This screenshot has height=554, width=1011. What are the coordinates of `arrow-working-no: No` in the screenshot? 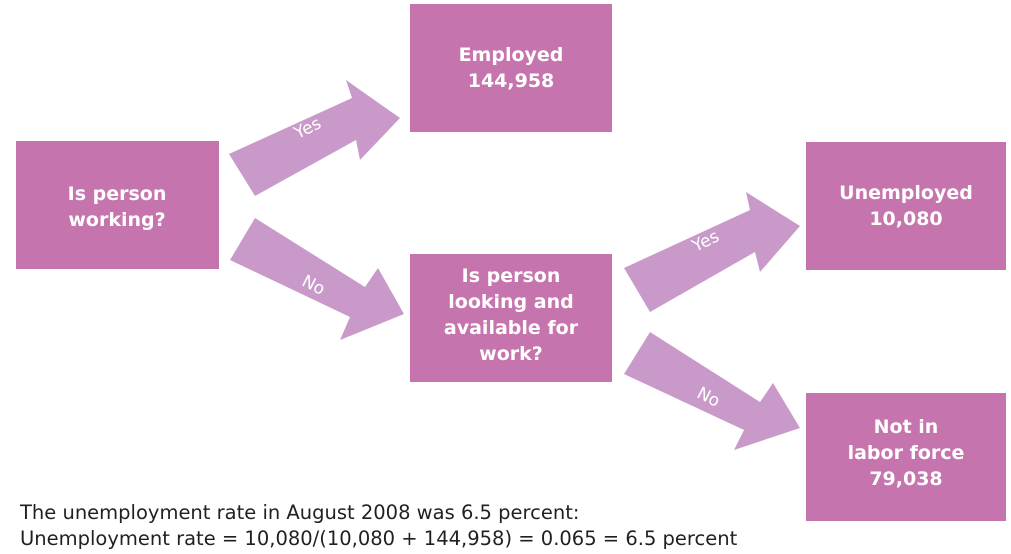 It's located at (317, 279).